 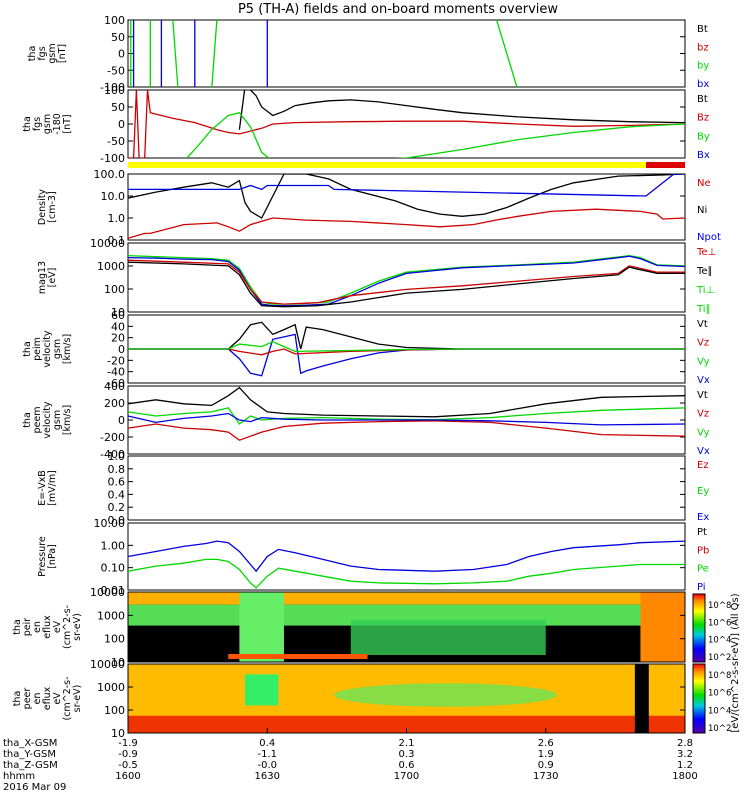 What do you see at coordinates (128, 754) in the screenshot?
I see `x-tick-label-tha_Y-GSM: -0.9` at bounding box center [128, 754].